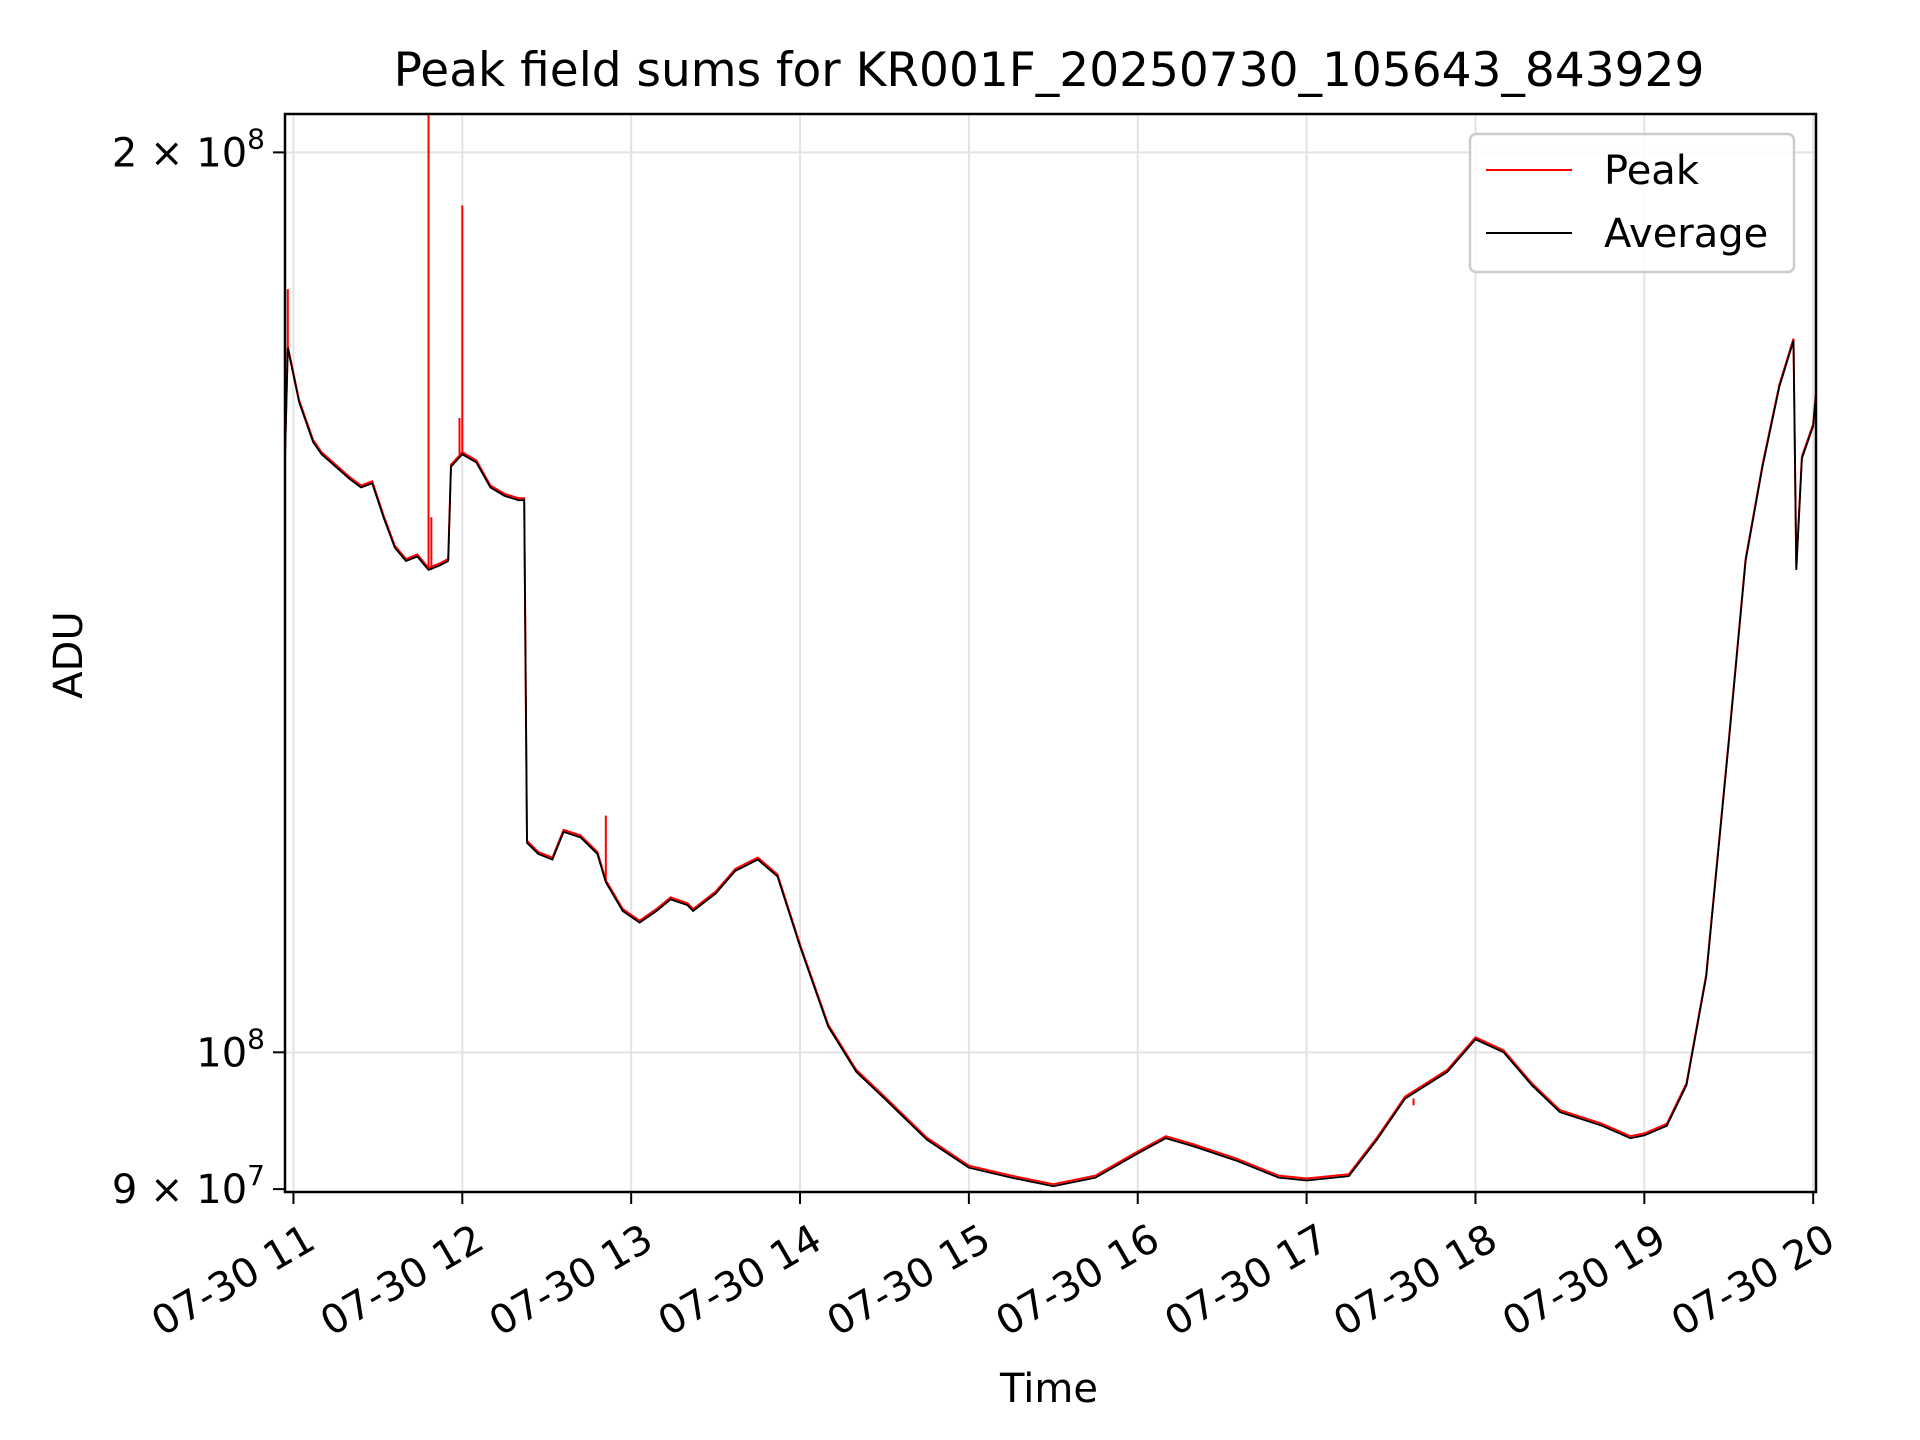 The image size is (1920, 1440). What do you see at coordinates (571, 1281) in the screenshot?
I see `x-tick-label: 07-30 13` at bounding box center [571, 1281].